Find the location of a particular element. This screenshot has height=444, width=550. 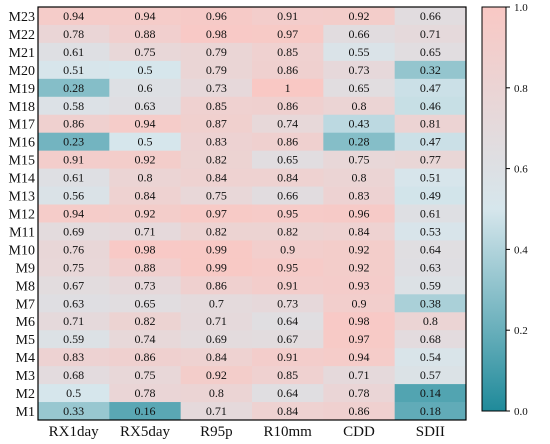

cell-value-label: 0.5 is located at coordinates (73, 393).